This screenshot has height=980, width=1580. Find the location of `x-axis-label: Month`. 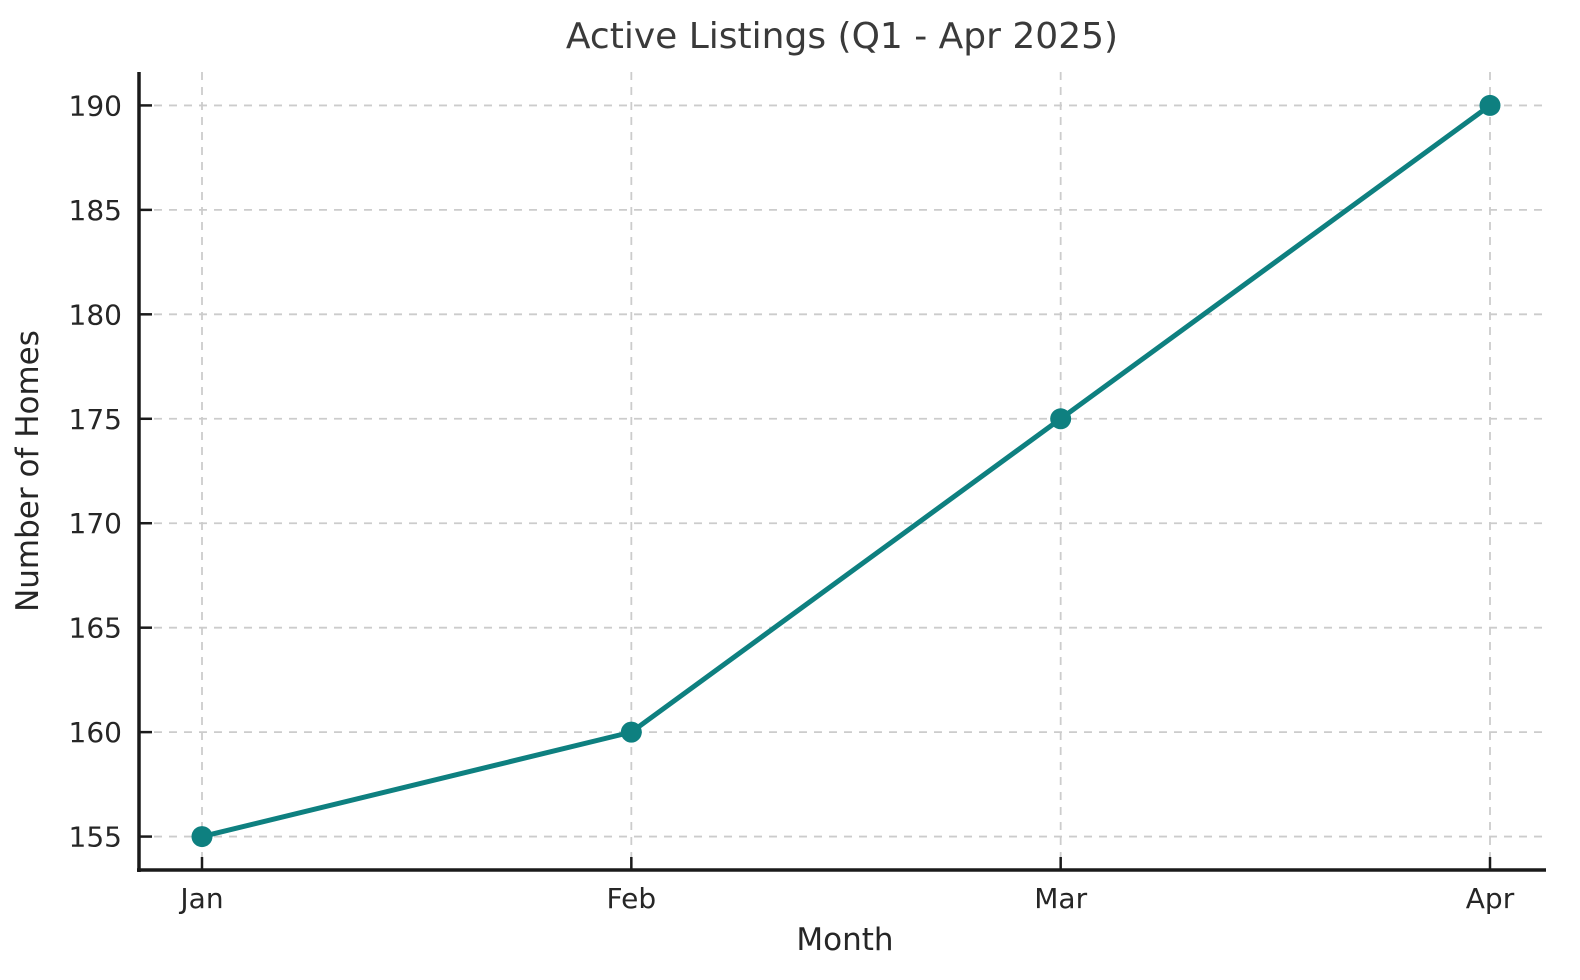

x-axis-label: Month is located at coordinates (844, 940).